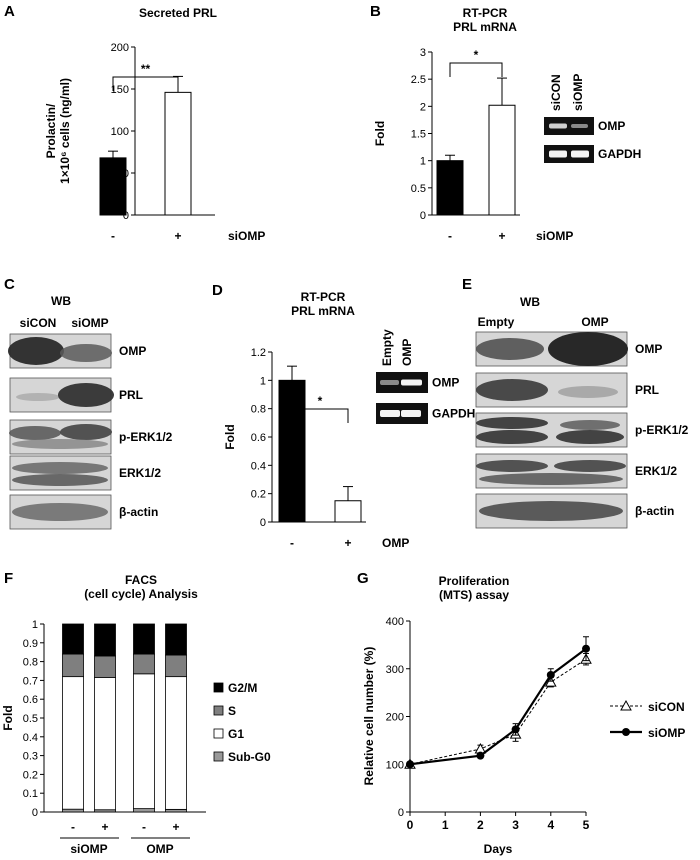  I want to click on chart-title: (MTS) assay, so click(474, 595).